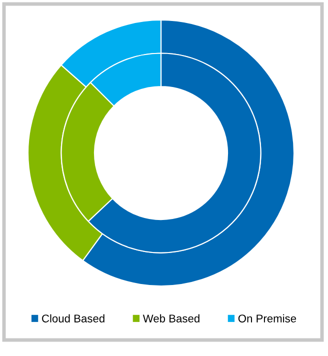 This screenshot has width=328, height=356. What do you see at coordinates (171, 318) in the screenshot?
I see `legend-label: Web Based` at bounding box center [171, 318].